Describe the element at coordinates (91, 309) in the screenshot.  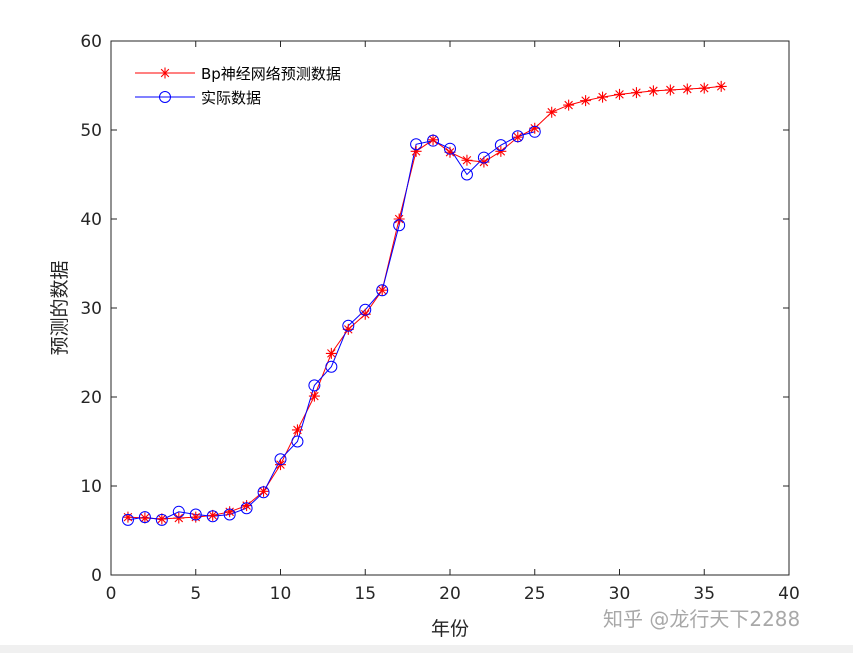
I see `y-tick-label: 30` at that location.